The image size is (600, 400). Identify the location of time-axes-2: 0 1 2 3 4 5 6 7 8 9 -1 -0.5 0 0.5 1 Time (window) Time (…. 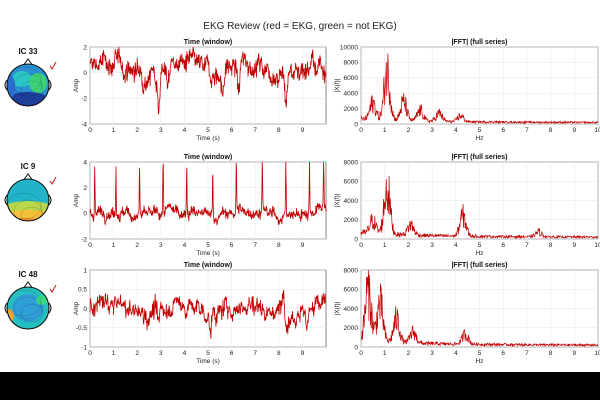
(200, 313).